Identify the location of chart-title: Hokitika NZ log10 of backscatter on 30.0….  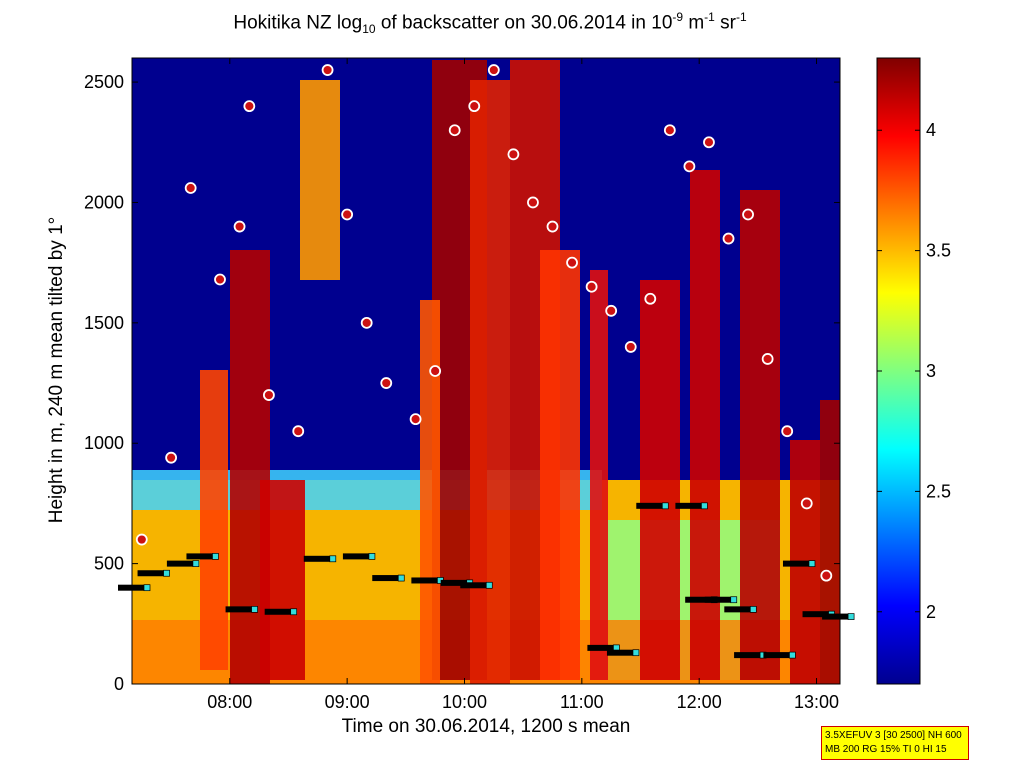
(490, 23).